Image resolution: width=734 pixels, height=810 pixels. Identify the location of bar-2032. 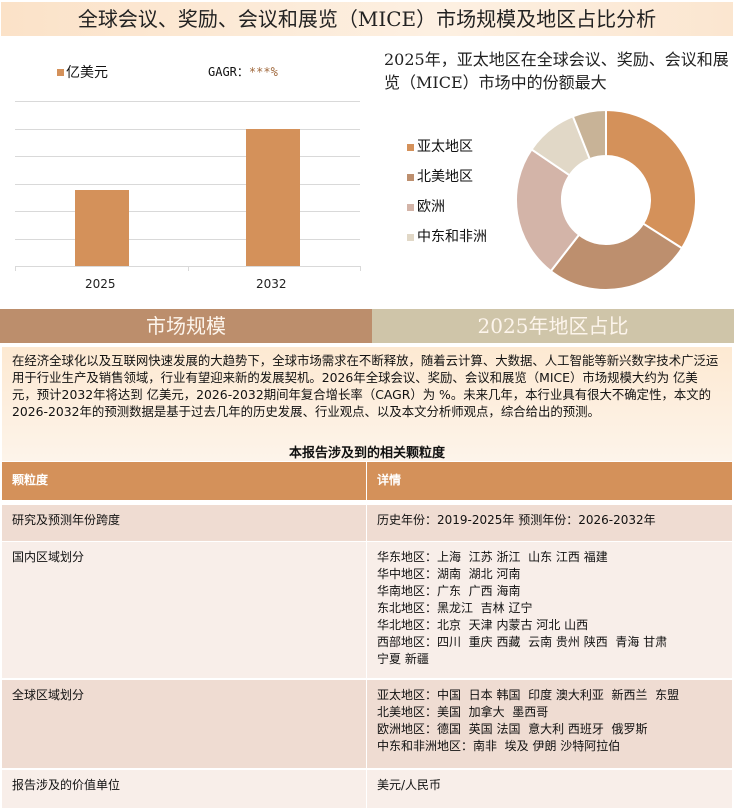
(273, 197).